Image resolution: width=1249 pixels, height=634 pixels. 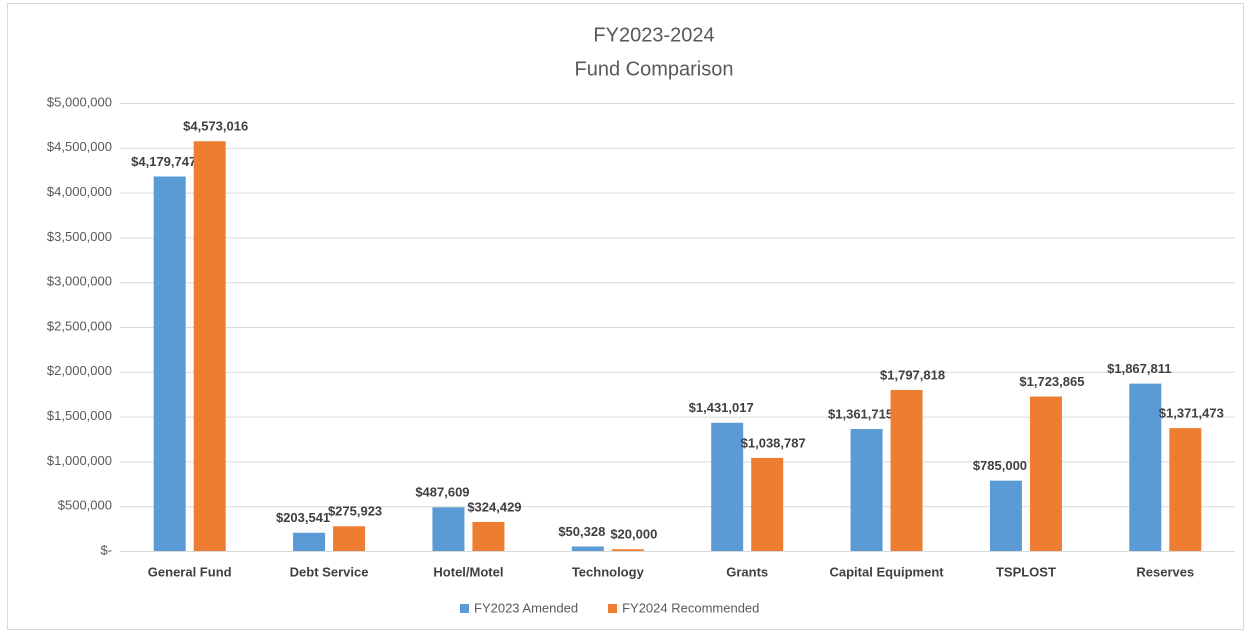 I want to click on value-label: $1,371,473, so click(x=1191, y=413).